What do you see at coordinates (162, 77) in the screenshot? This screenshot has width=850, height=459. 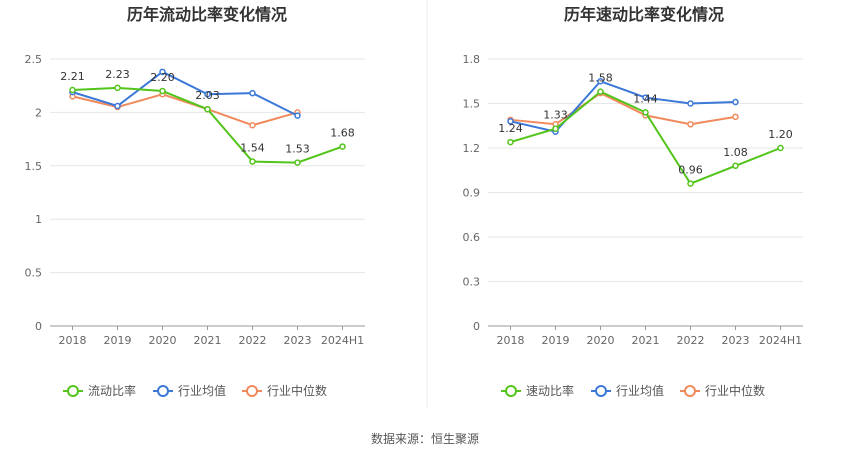 I see `data-label: 2.20` at bounding box center [162, 77].